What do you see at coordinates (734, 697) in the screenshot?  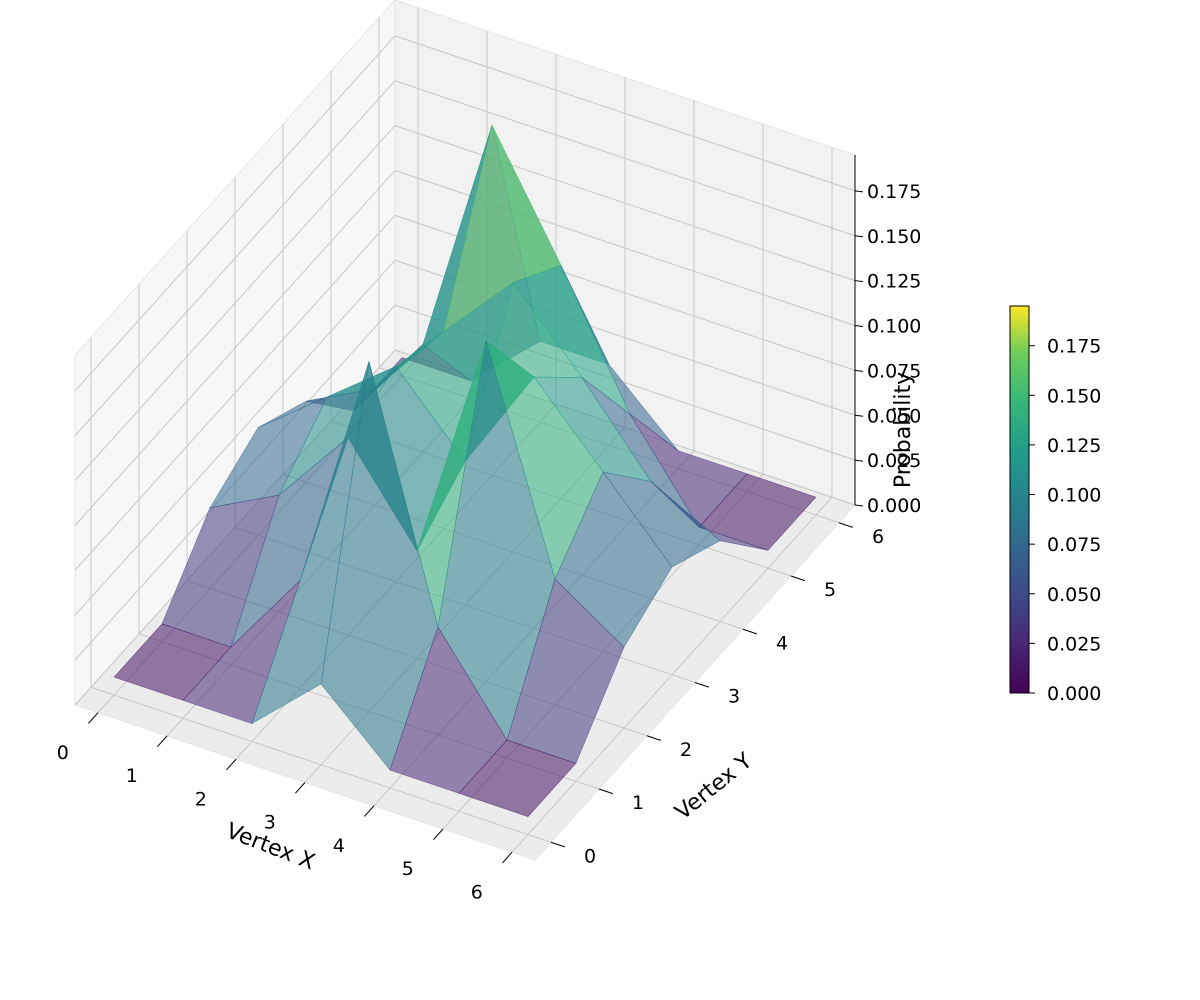 I see `y-tick-label: 3` at bounding box center [734, 697].